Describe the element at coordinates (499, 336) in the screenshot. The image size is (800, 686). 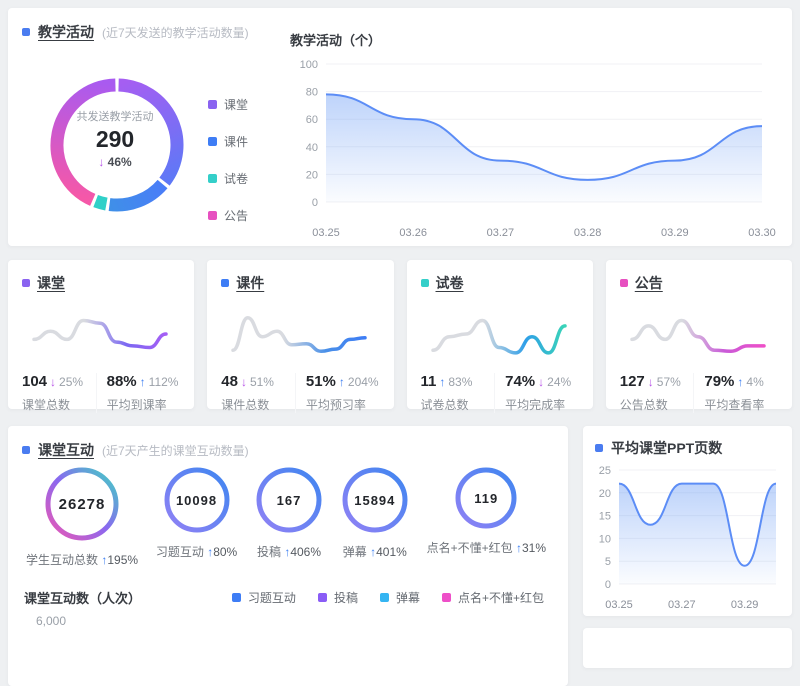
I see `stat-card-试卷: 试卷 11 ↑ 83% 试卷总数 74% ↓ 24% 平均完成率` at that location.